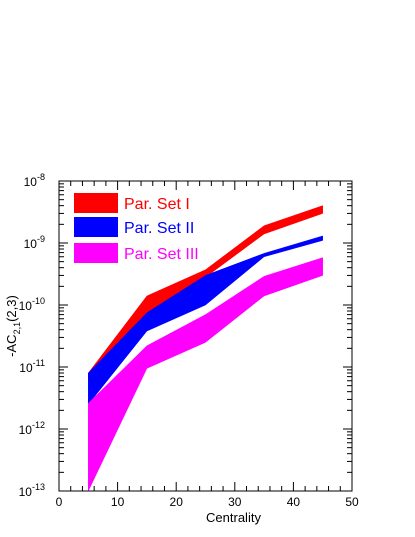 The image size is (415, 537). What do you see at coordinates (59, 502) in the screenshot?
I see `x-tick-label: 0` at bounding box center [59, 502].